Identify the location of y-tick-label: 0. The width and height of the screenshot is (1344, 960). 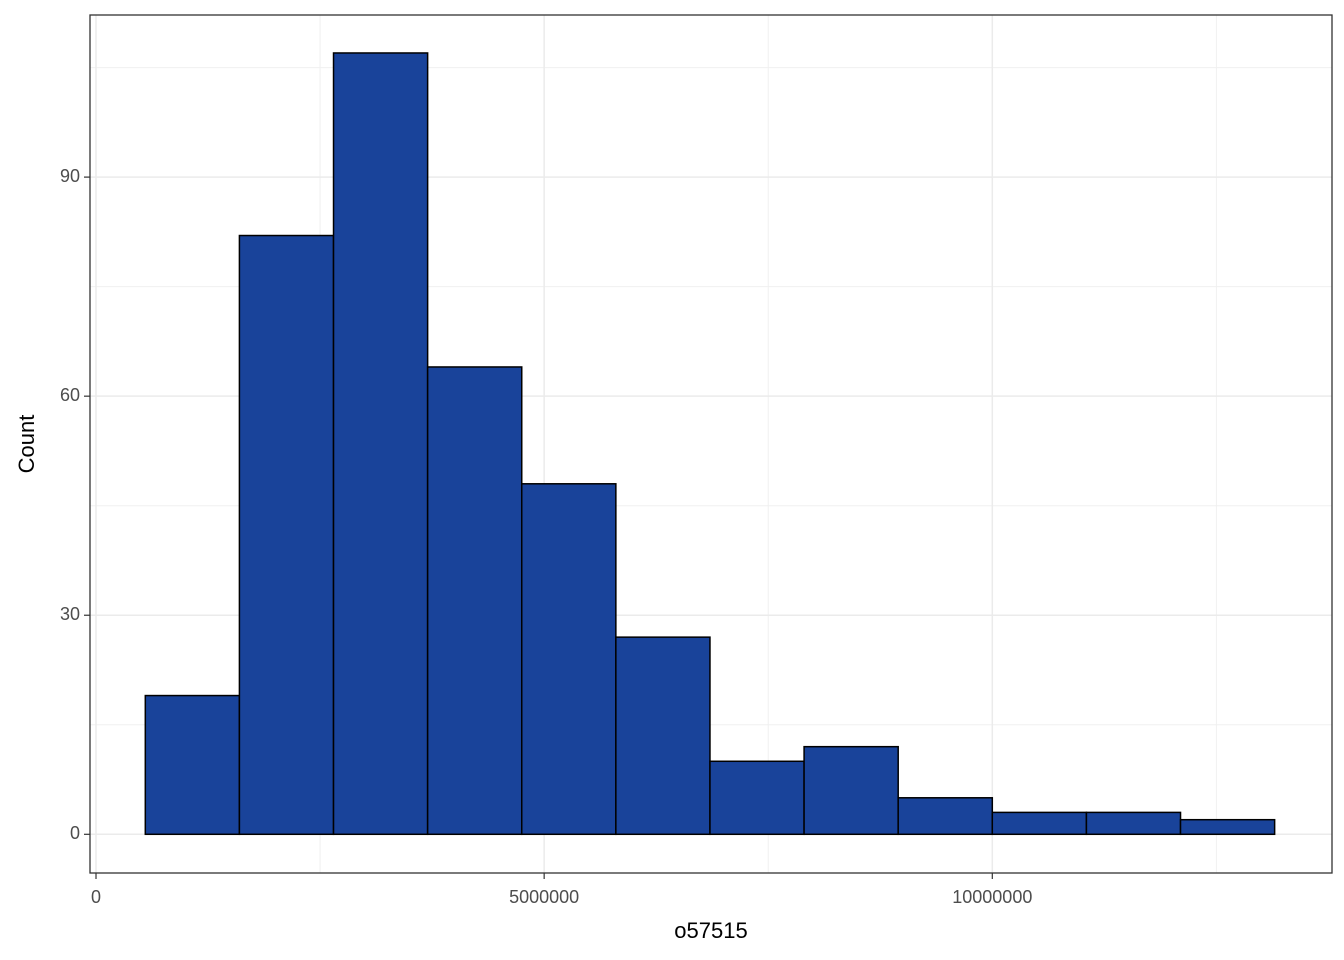
(75, 833).